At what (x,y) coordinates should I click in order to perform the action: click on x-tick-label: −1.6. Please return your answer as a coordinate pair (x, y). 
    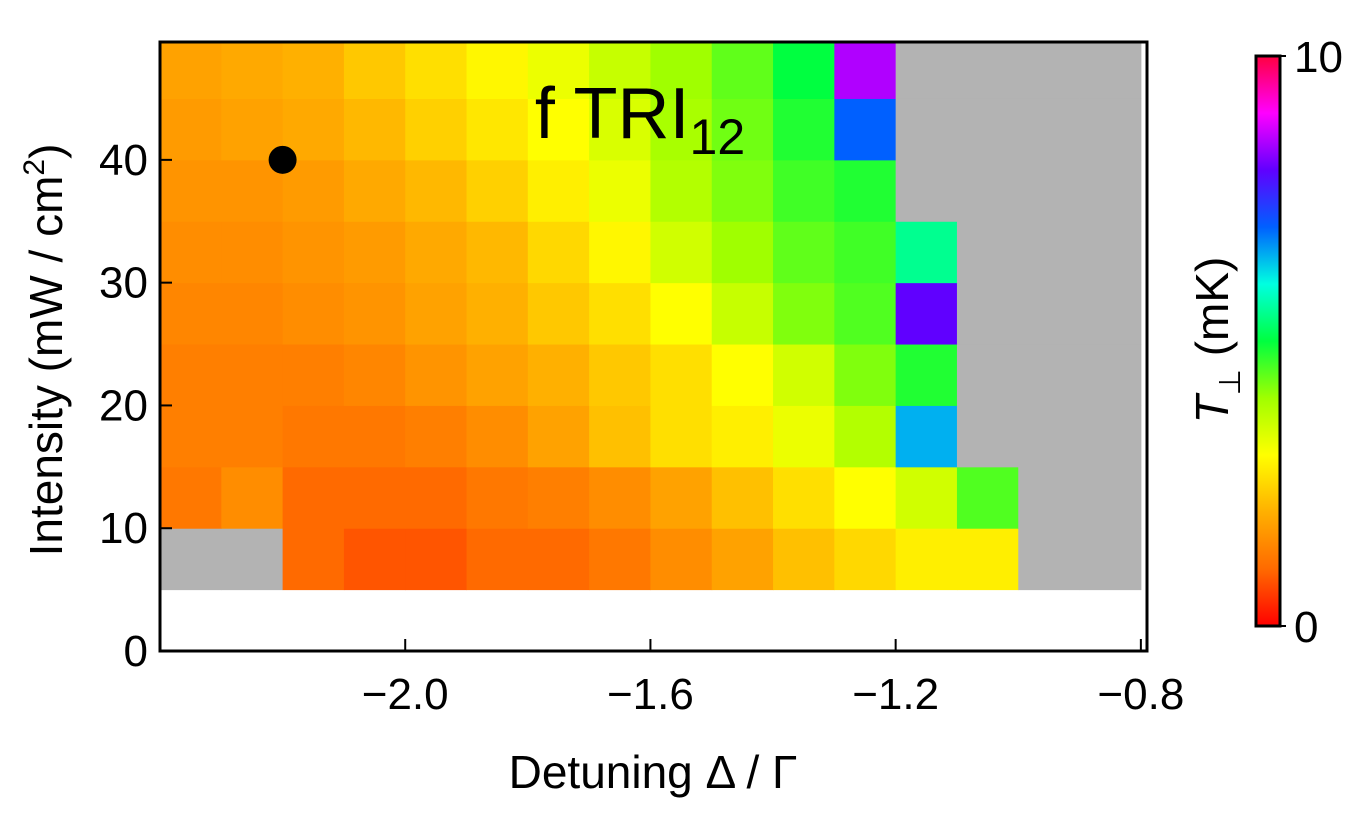
    Looking at the image, I should click on (650, 694).